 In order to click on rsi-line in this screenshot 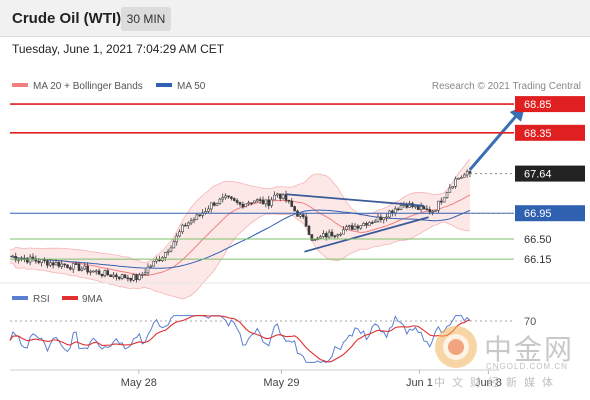, I will do `click(240, 339)`.